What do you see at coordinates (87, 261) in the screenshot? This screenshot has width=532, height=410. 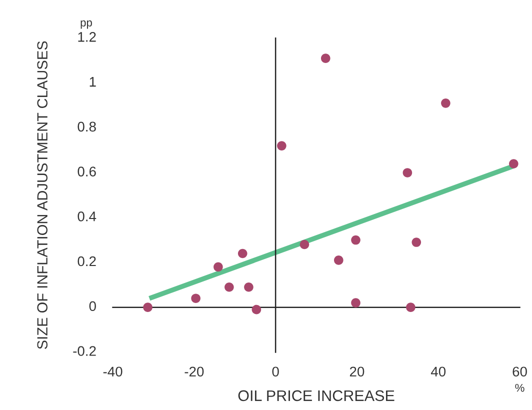 I see `y-tick-label: 0.2` at bounding box center [87, 261].